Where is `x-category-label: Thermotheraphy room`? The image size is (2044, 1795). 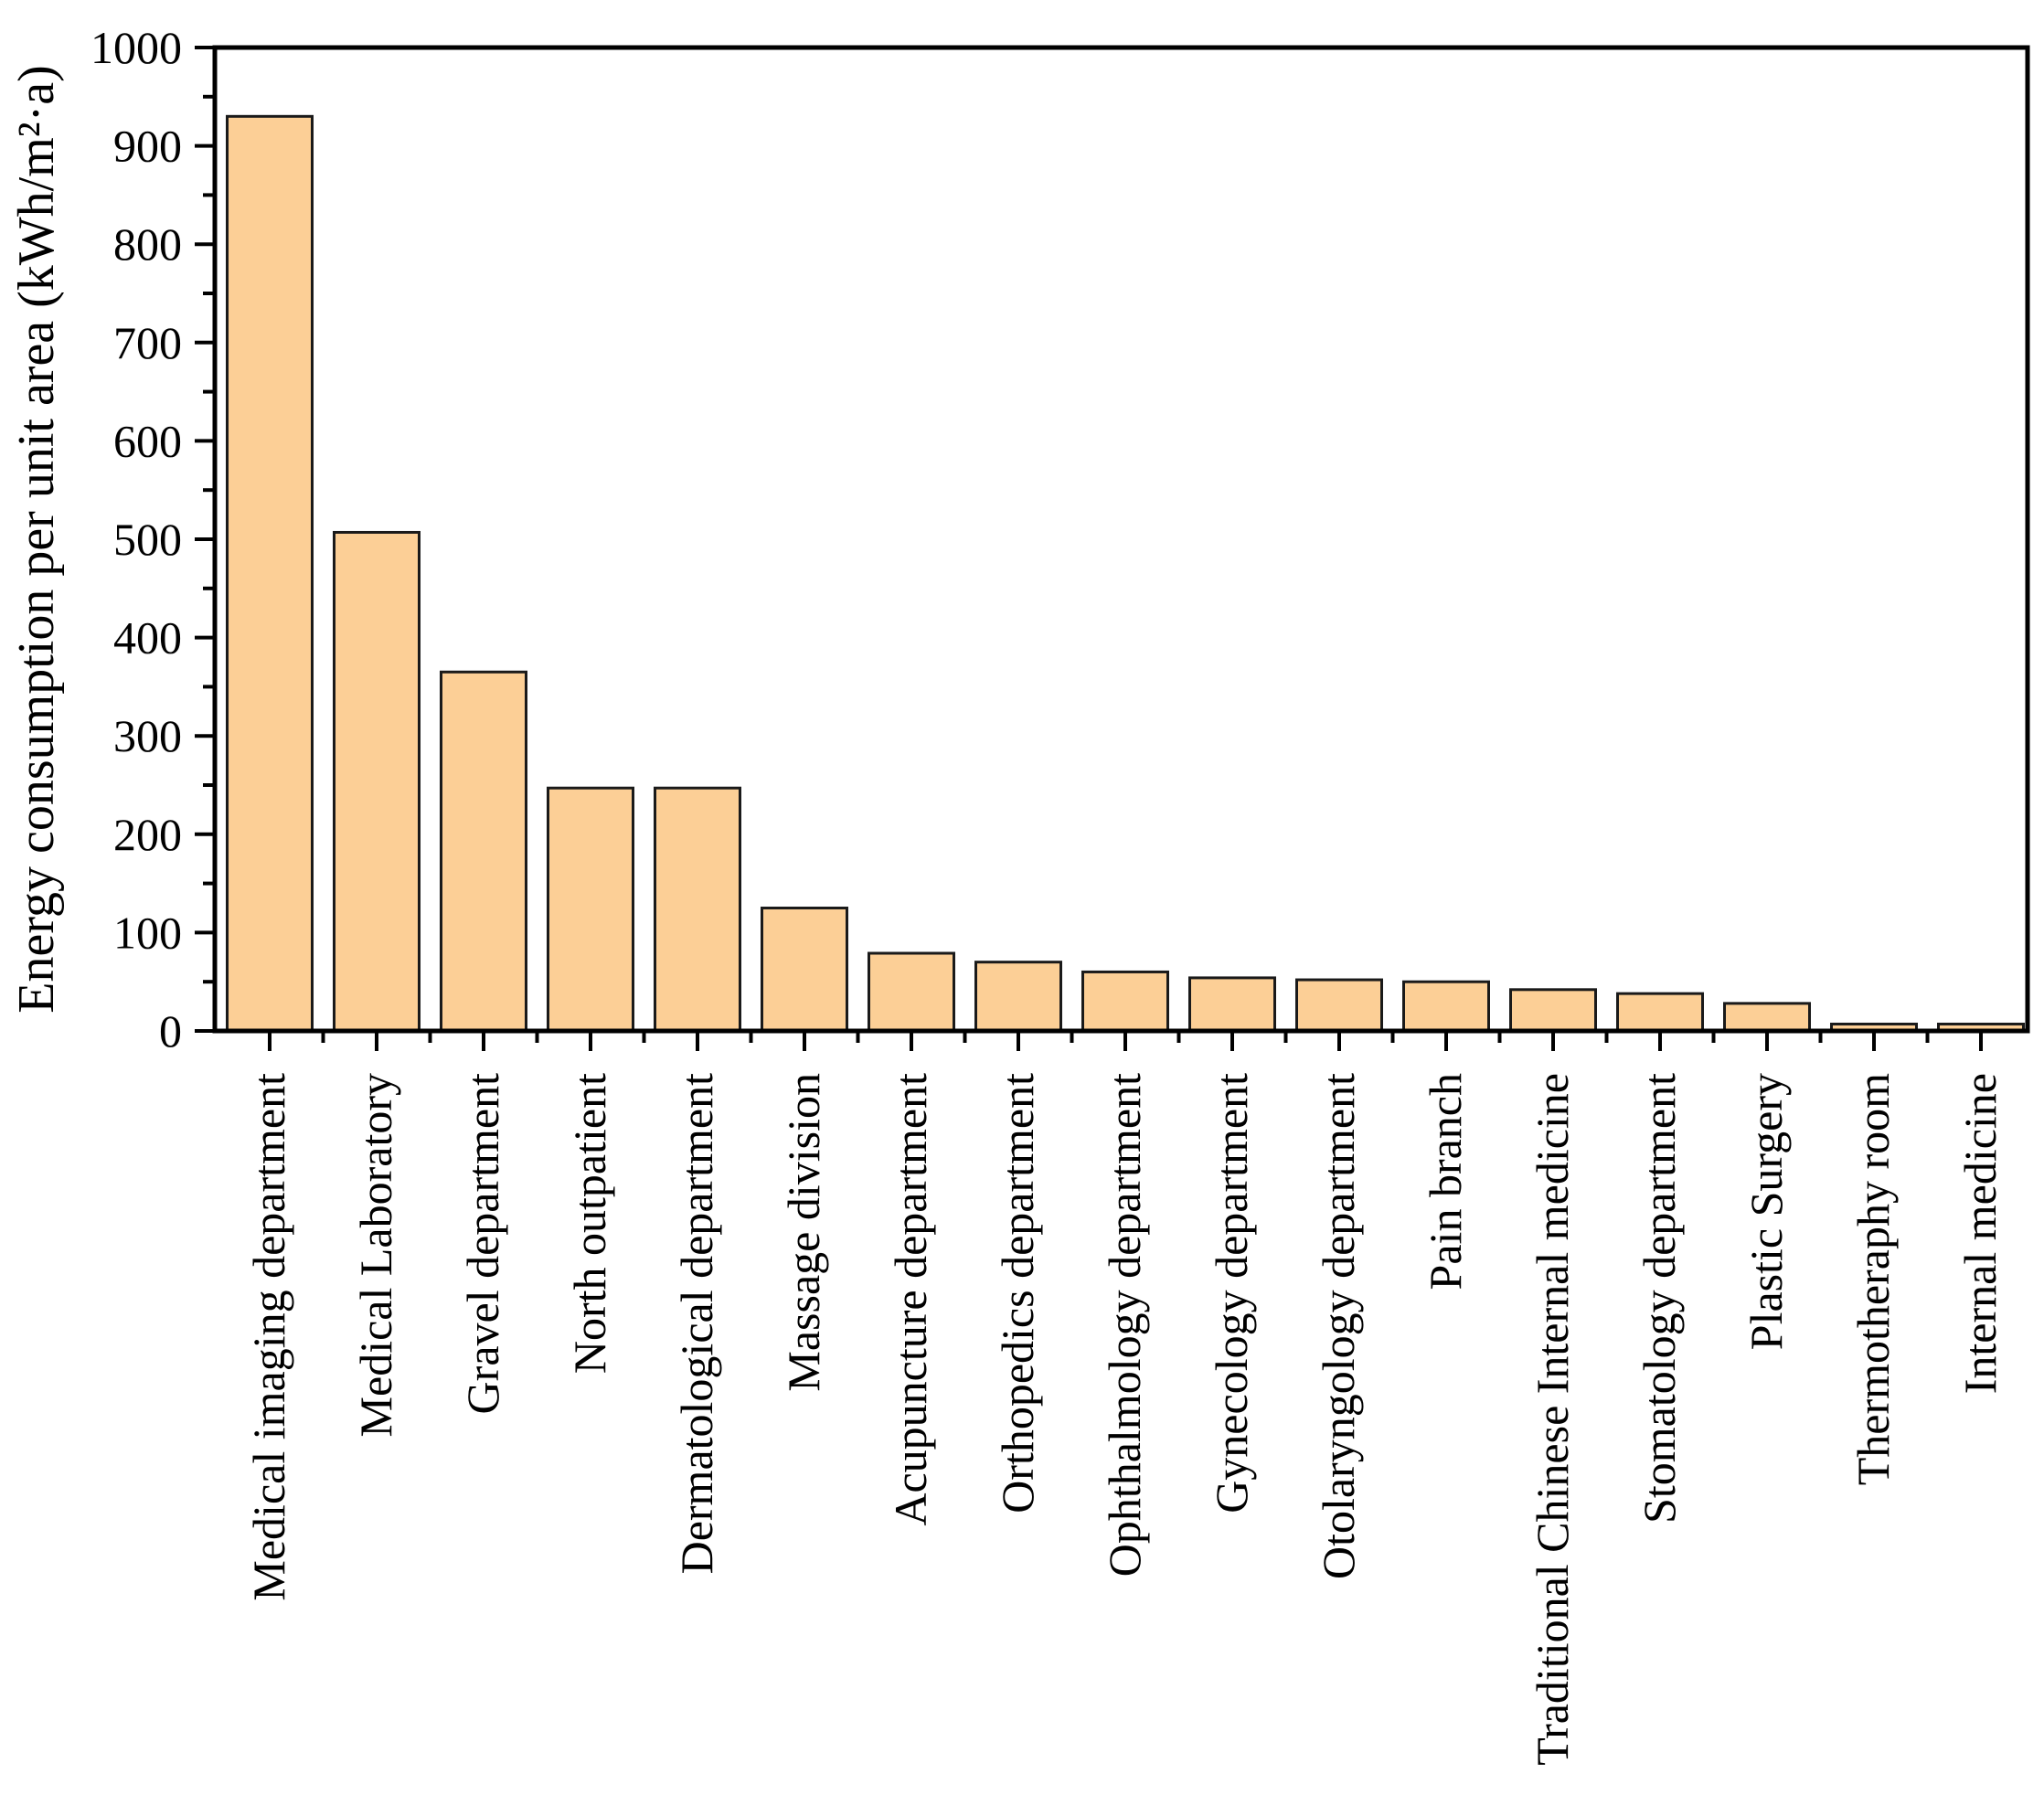
x-category-label: Thermotheraphy room is located at coordinates (1873, 1279).